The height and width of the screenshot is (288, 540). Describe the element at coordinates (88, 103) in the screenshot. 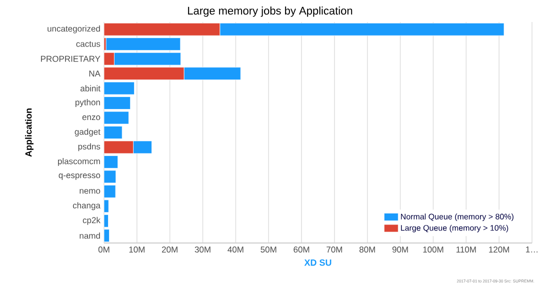

I see `y-tick-label: python` at that location.